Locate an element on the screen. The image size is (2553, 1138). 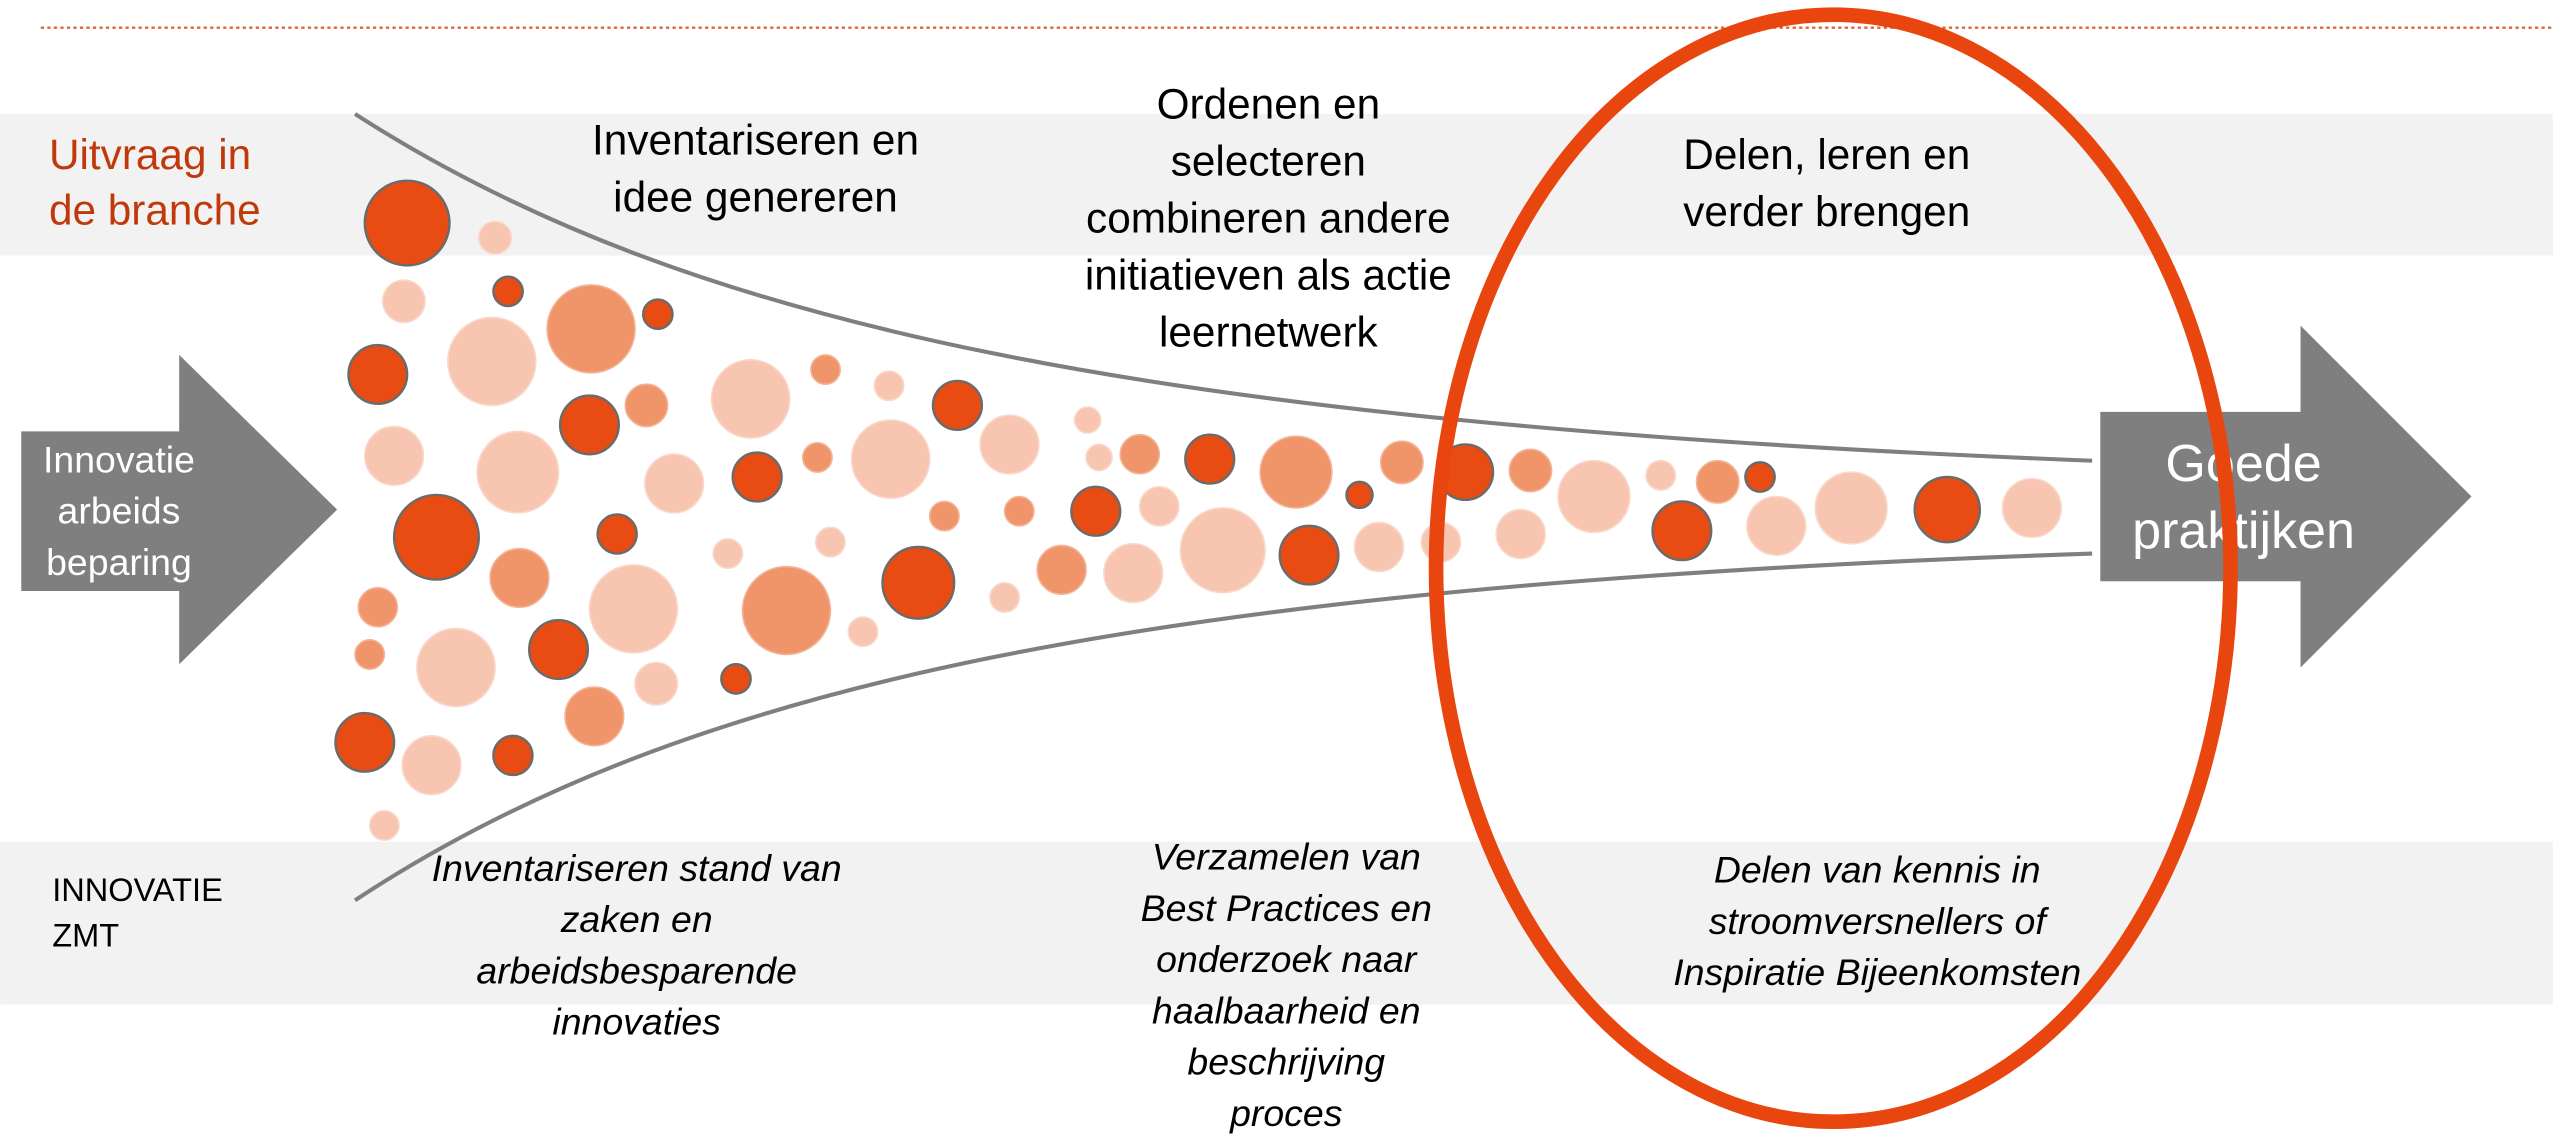
stage-description: Inventariseren stand van is located at coordinates (637, 868).